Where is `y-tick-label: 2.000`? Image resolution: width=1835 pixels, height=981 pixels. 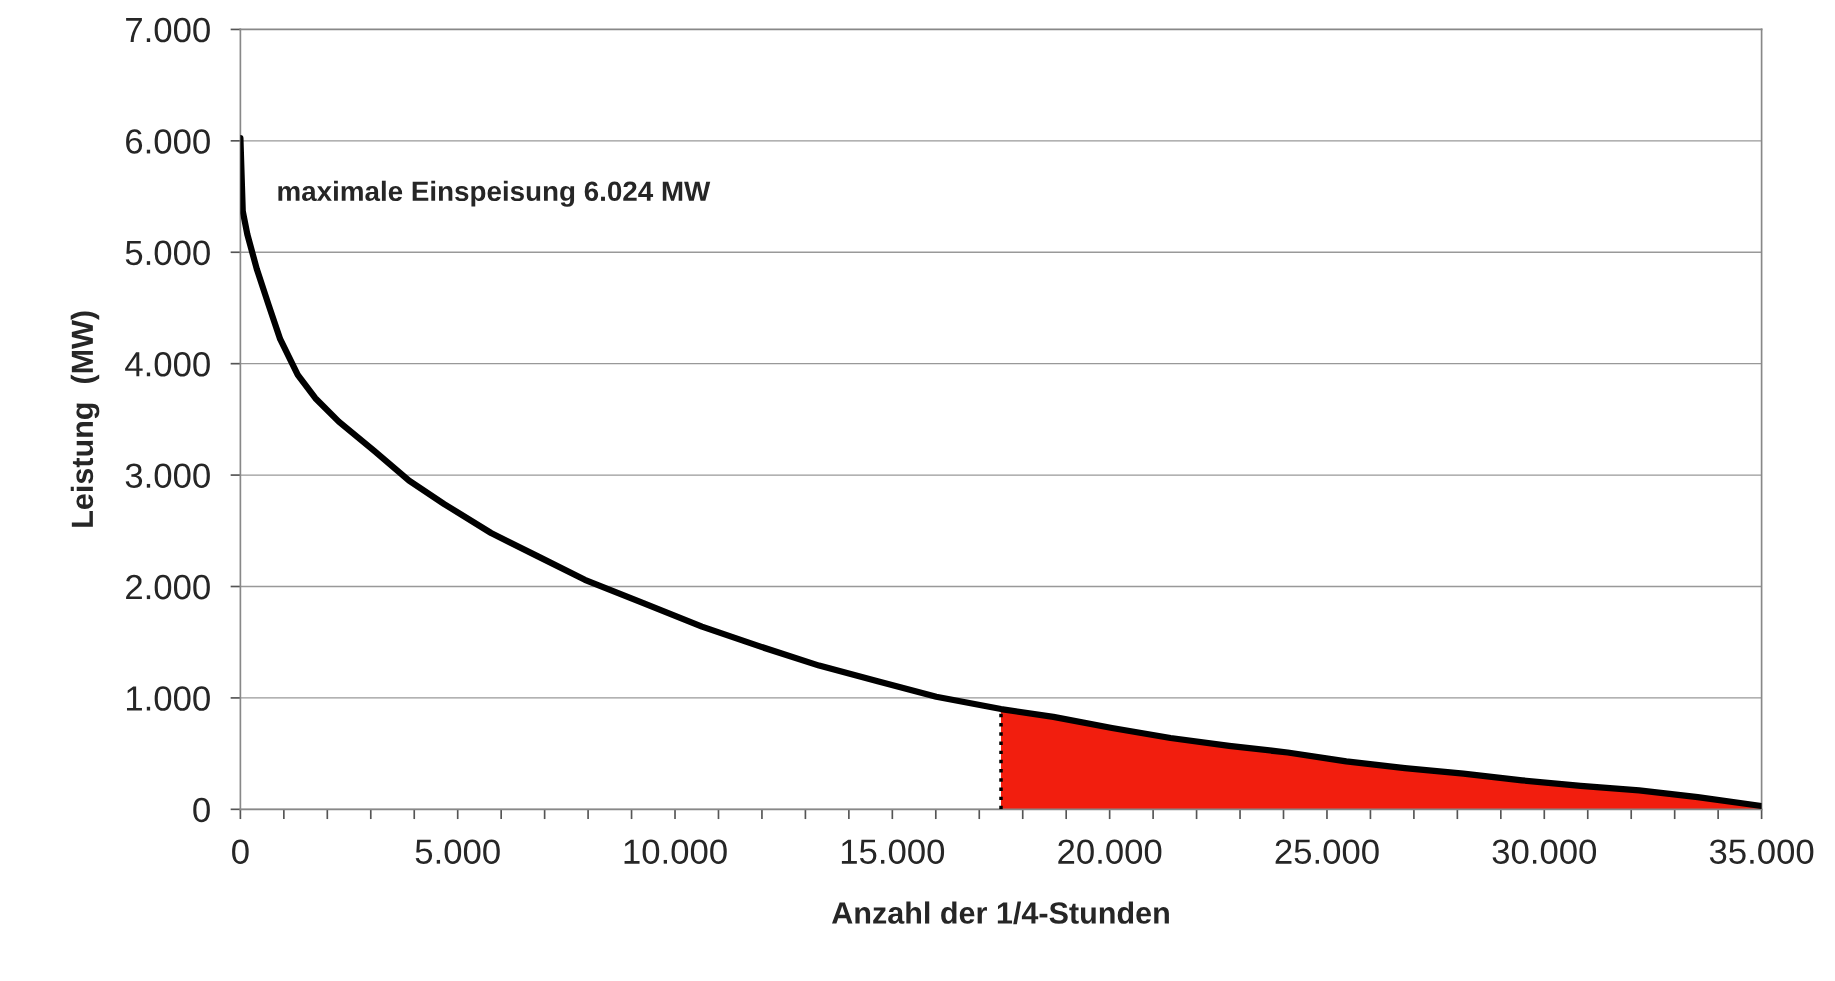 y-tick-label: 2.000 is located at coordinates (168, 587).